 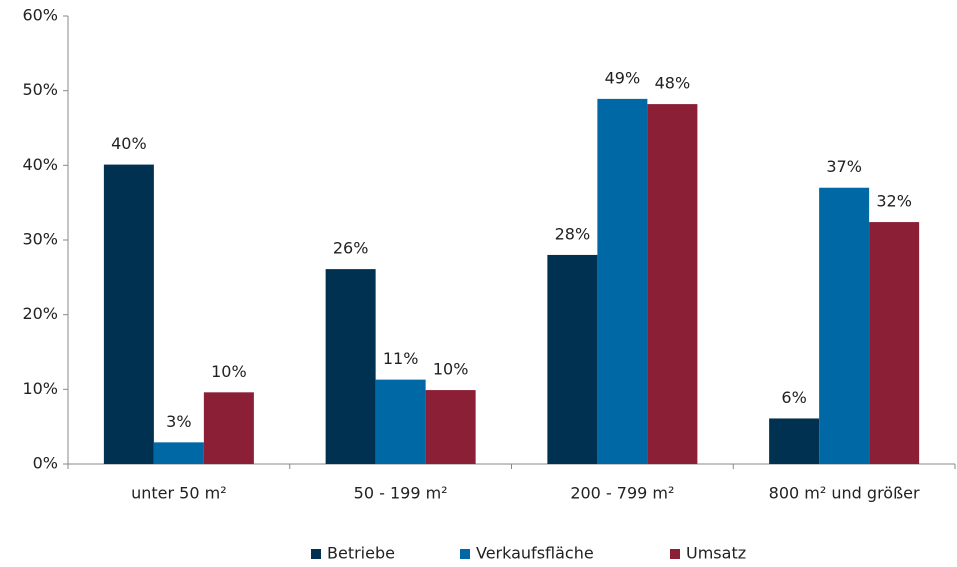 I want to click on y-tick-label: 50%, so click(x=40, y=89).